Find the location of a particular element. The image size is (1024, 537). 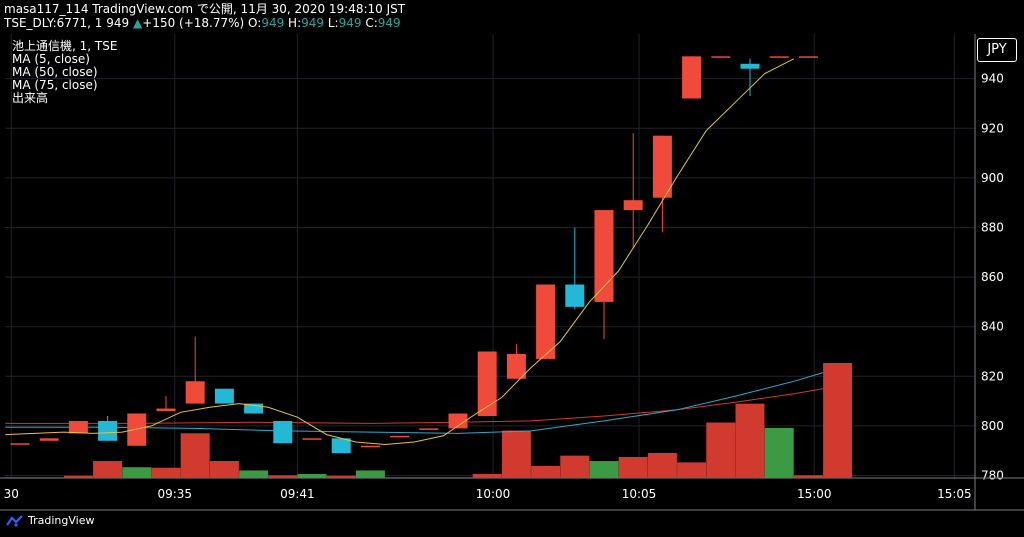

ma75-line is located at coordinates (414, 406).